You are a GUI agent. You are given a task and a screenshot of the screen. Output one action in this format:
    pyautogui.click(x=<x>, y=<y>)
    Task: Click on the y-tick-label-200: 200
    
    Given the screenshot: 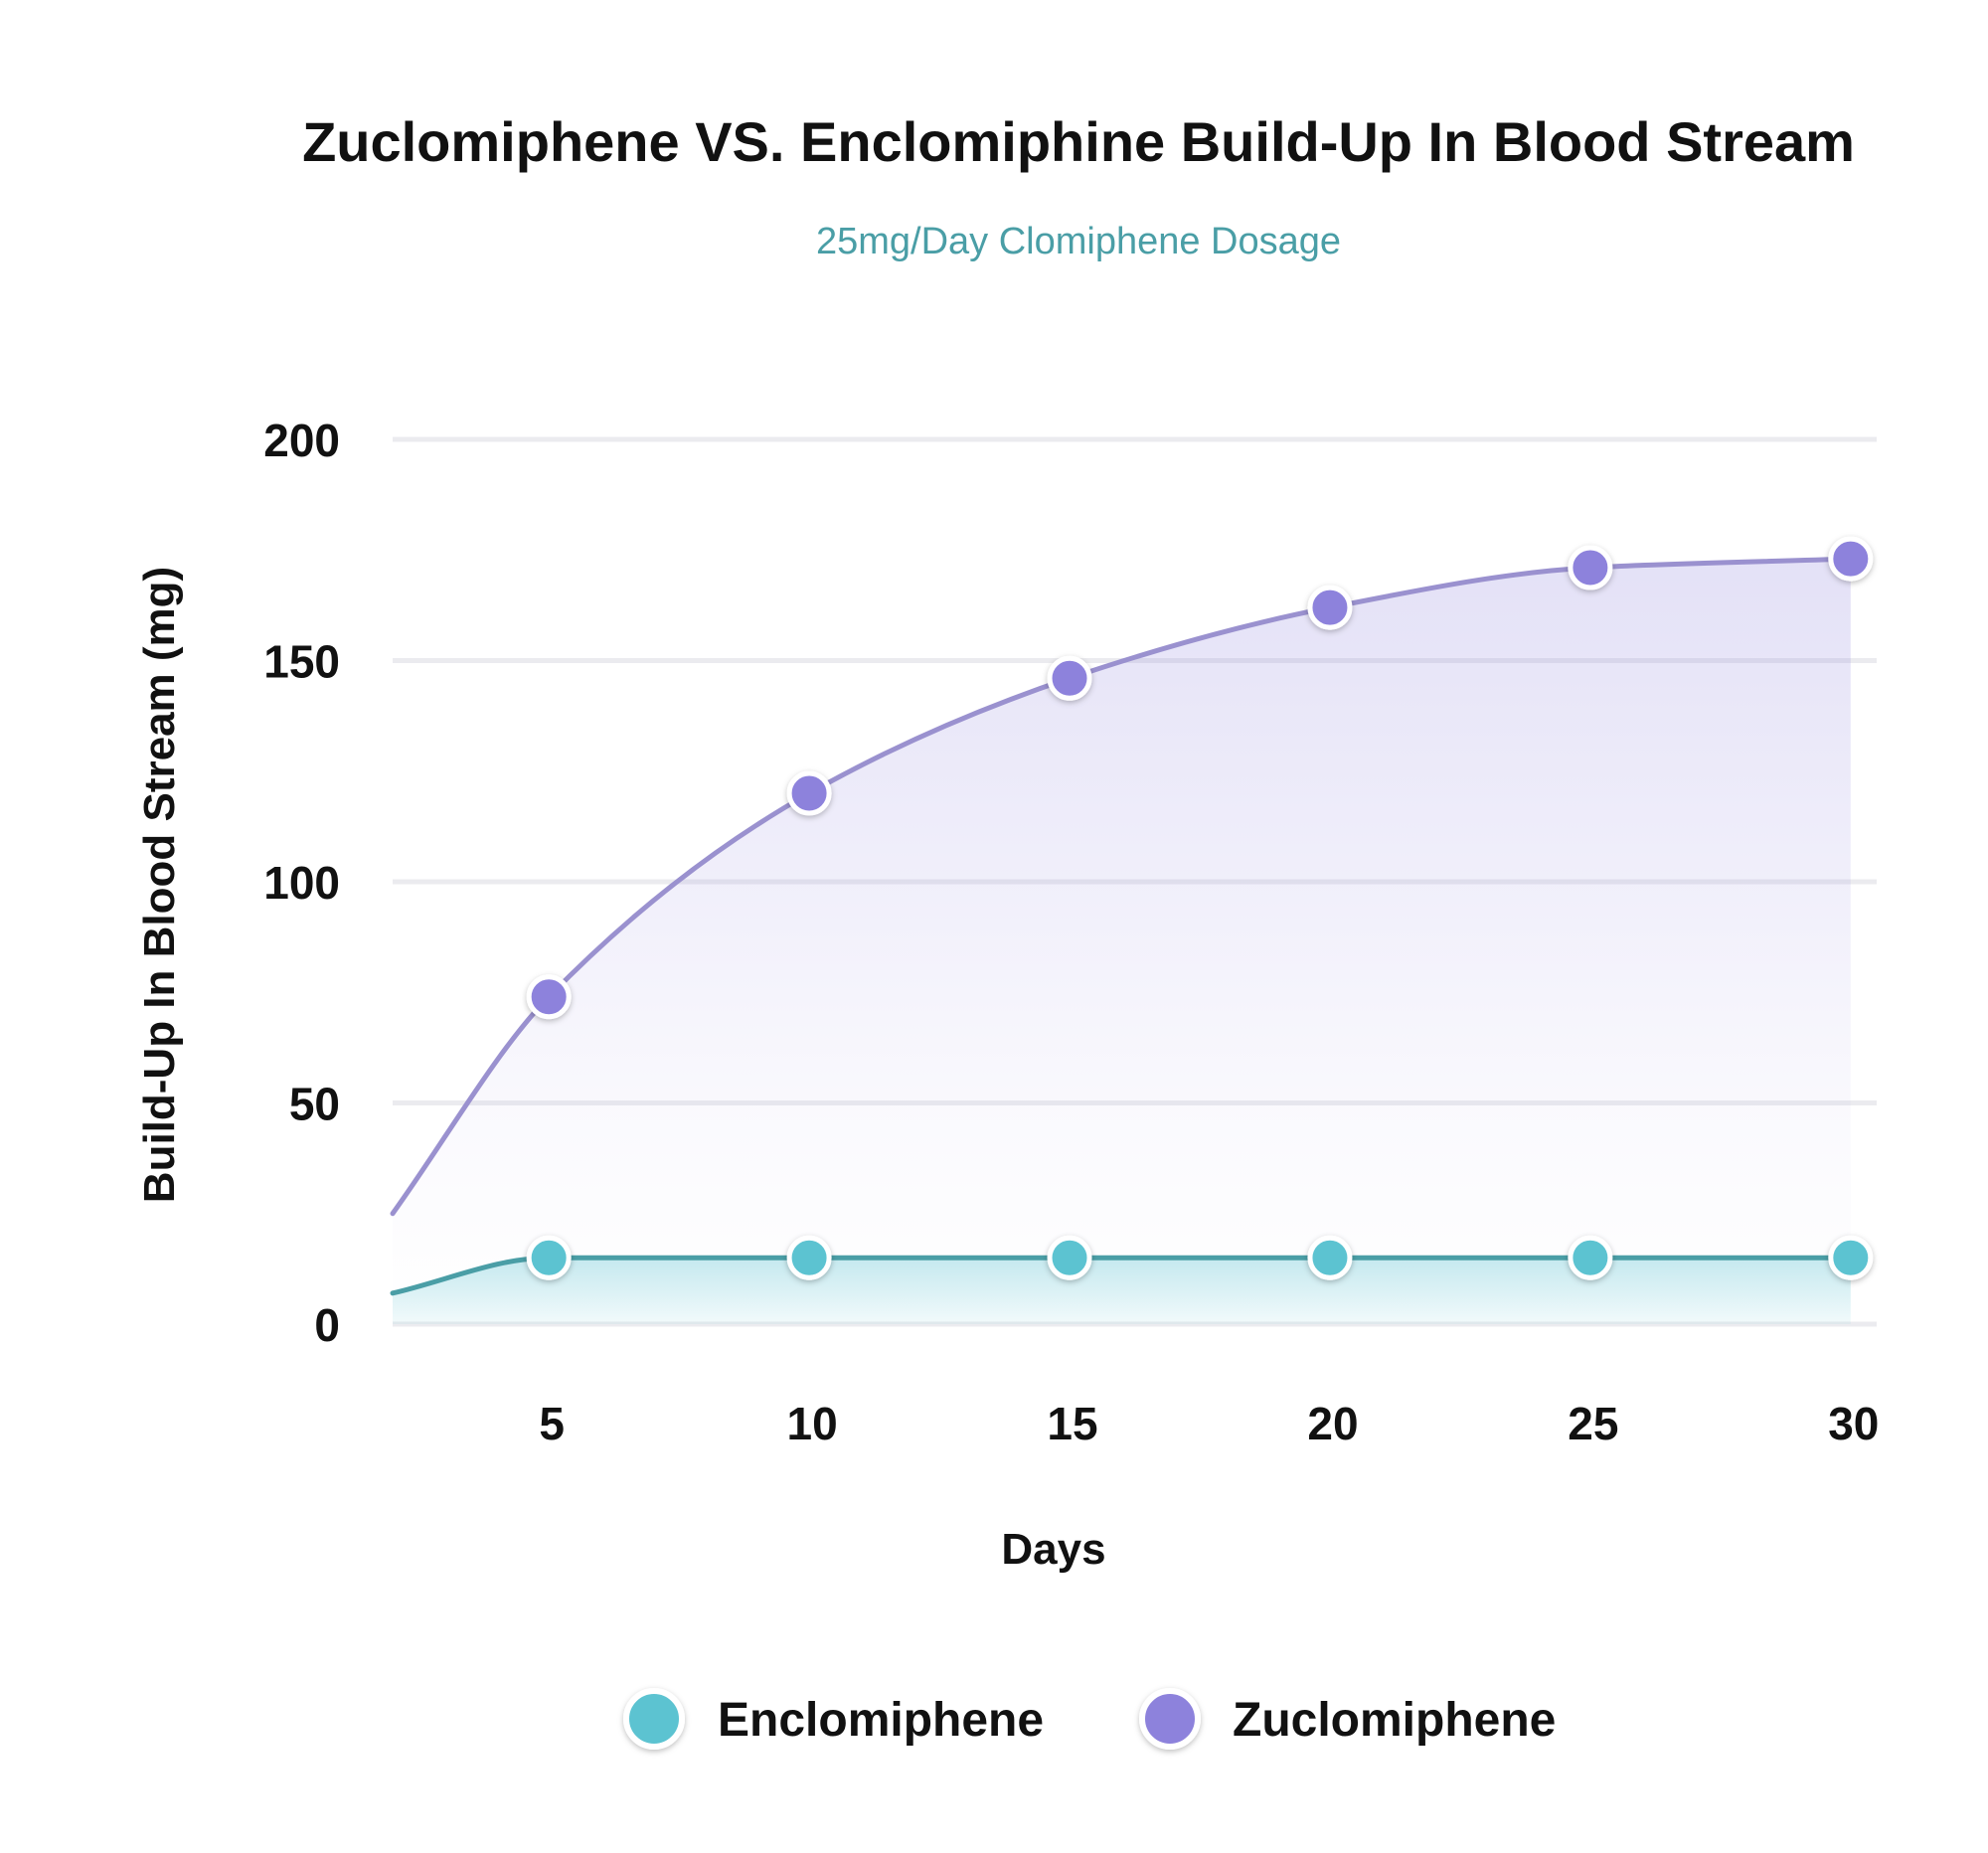 What is the action you would take?
    pyautogui.click(x=301, y=441)
    